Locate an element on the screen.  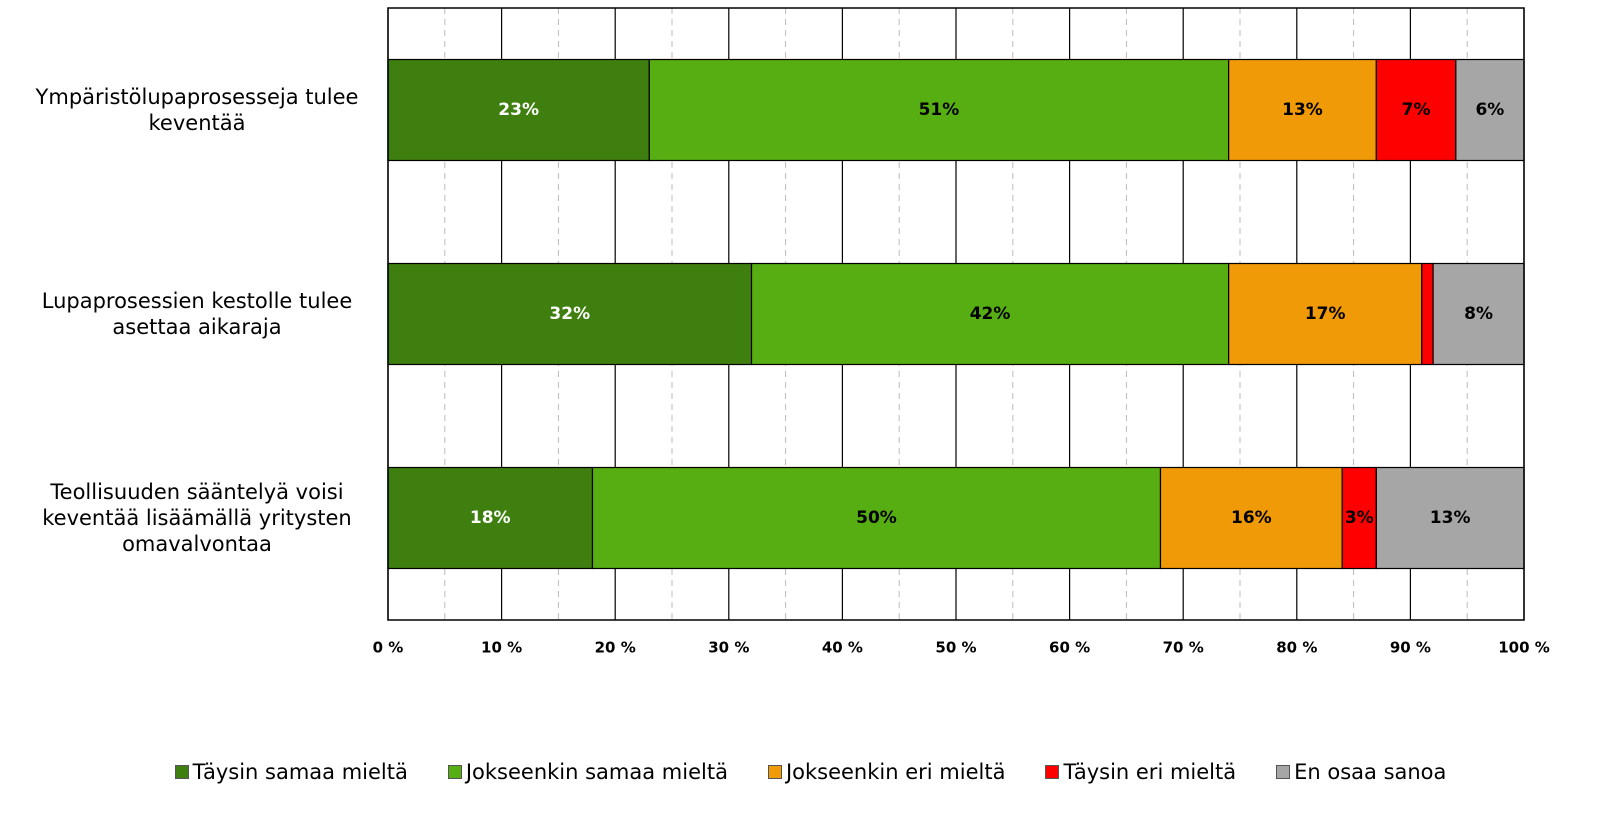
legend-label: Jokseenkin samaa mieltä is located at coordinates (596, 772).